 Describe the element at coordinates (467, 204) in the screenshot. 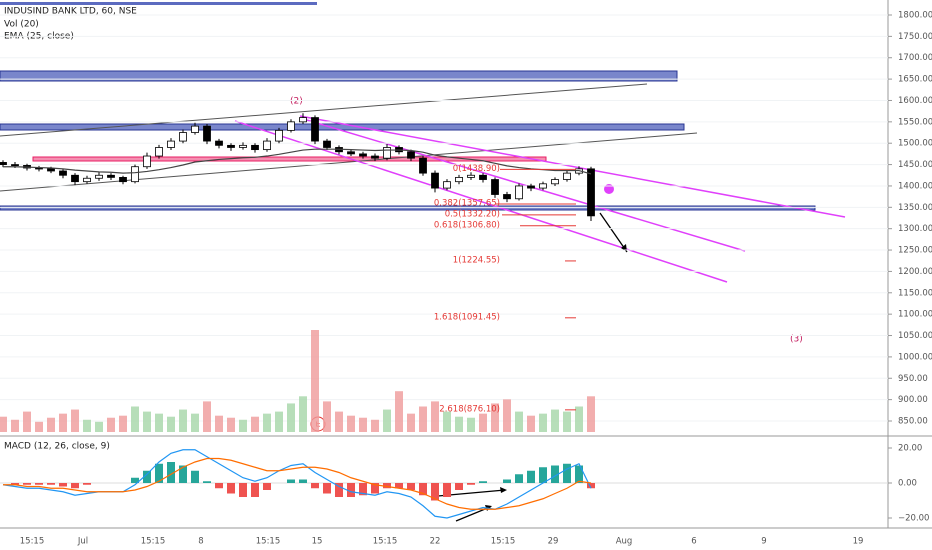

I see `fib-label: 0.382(1357.65)` at that location.